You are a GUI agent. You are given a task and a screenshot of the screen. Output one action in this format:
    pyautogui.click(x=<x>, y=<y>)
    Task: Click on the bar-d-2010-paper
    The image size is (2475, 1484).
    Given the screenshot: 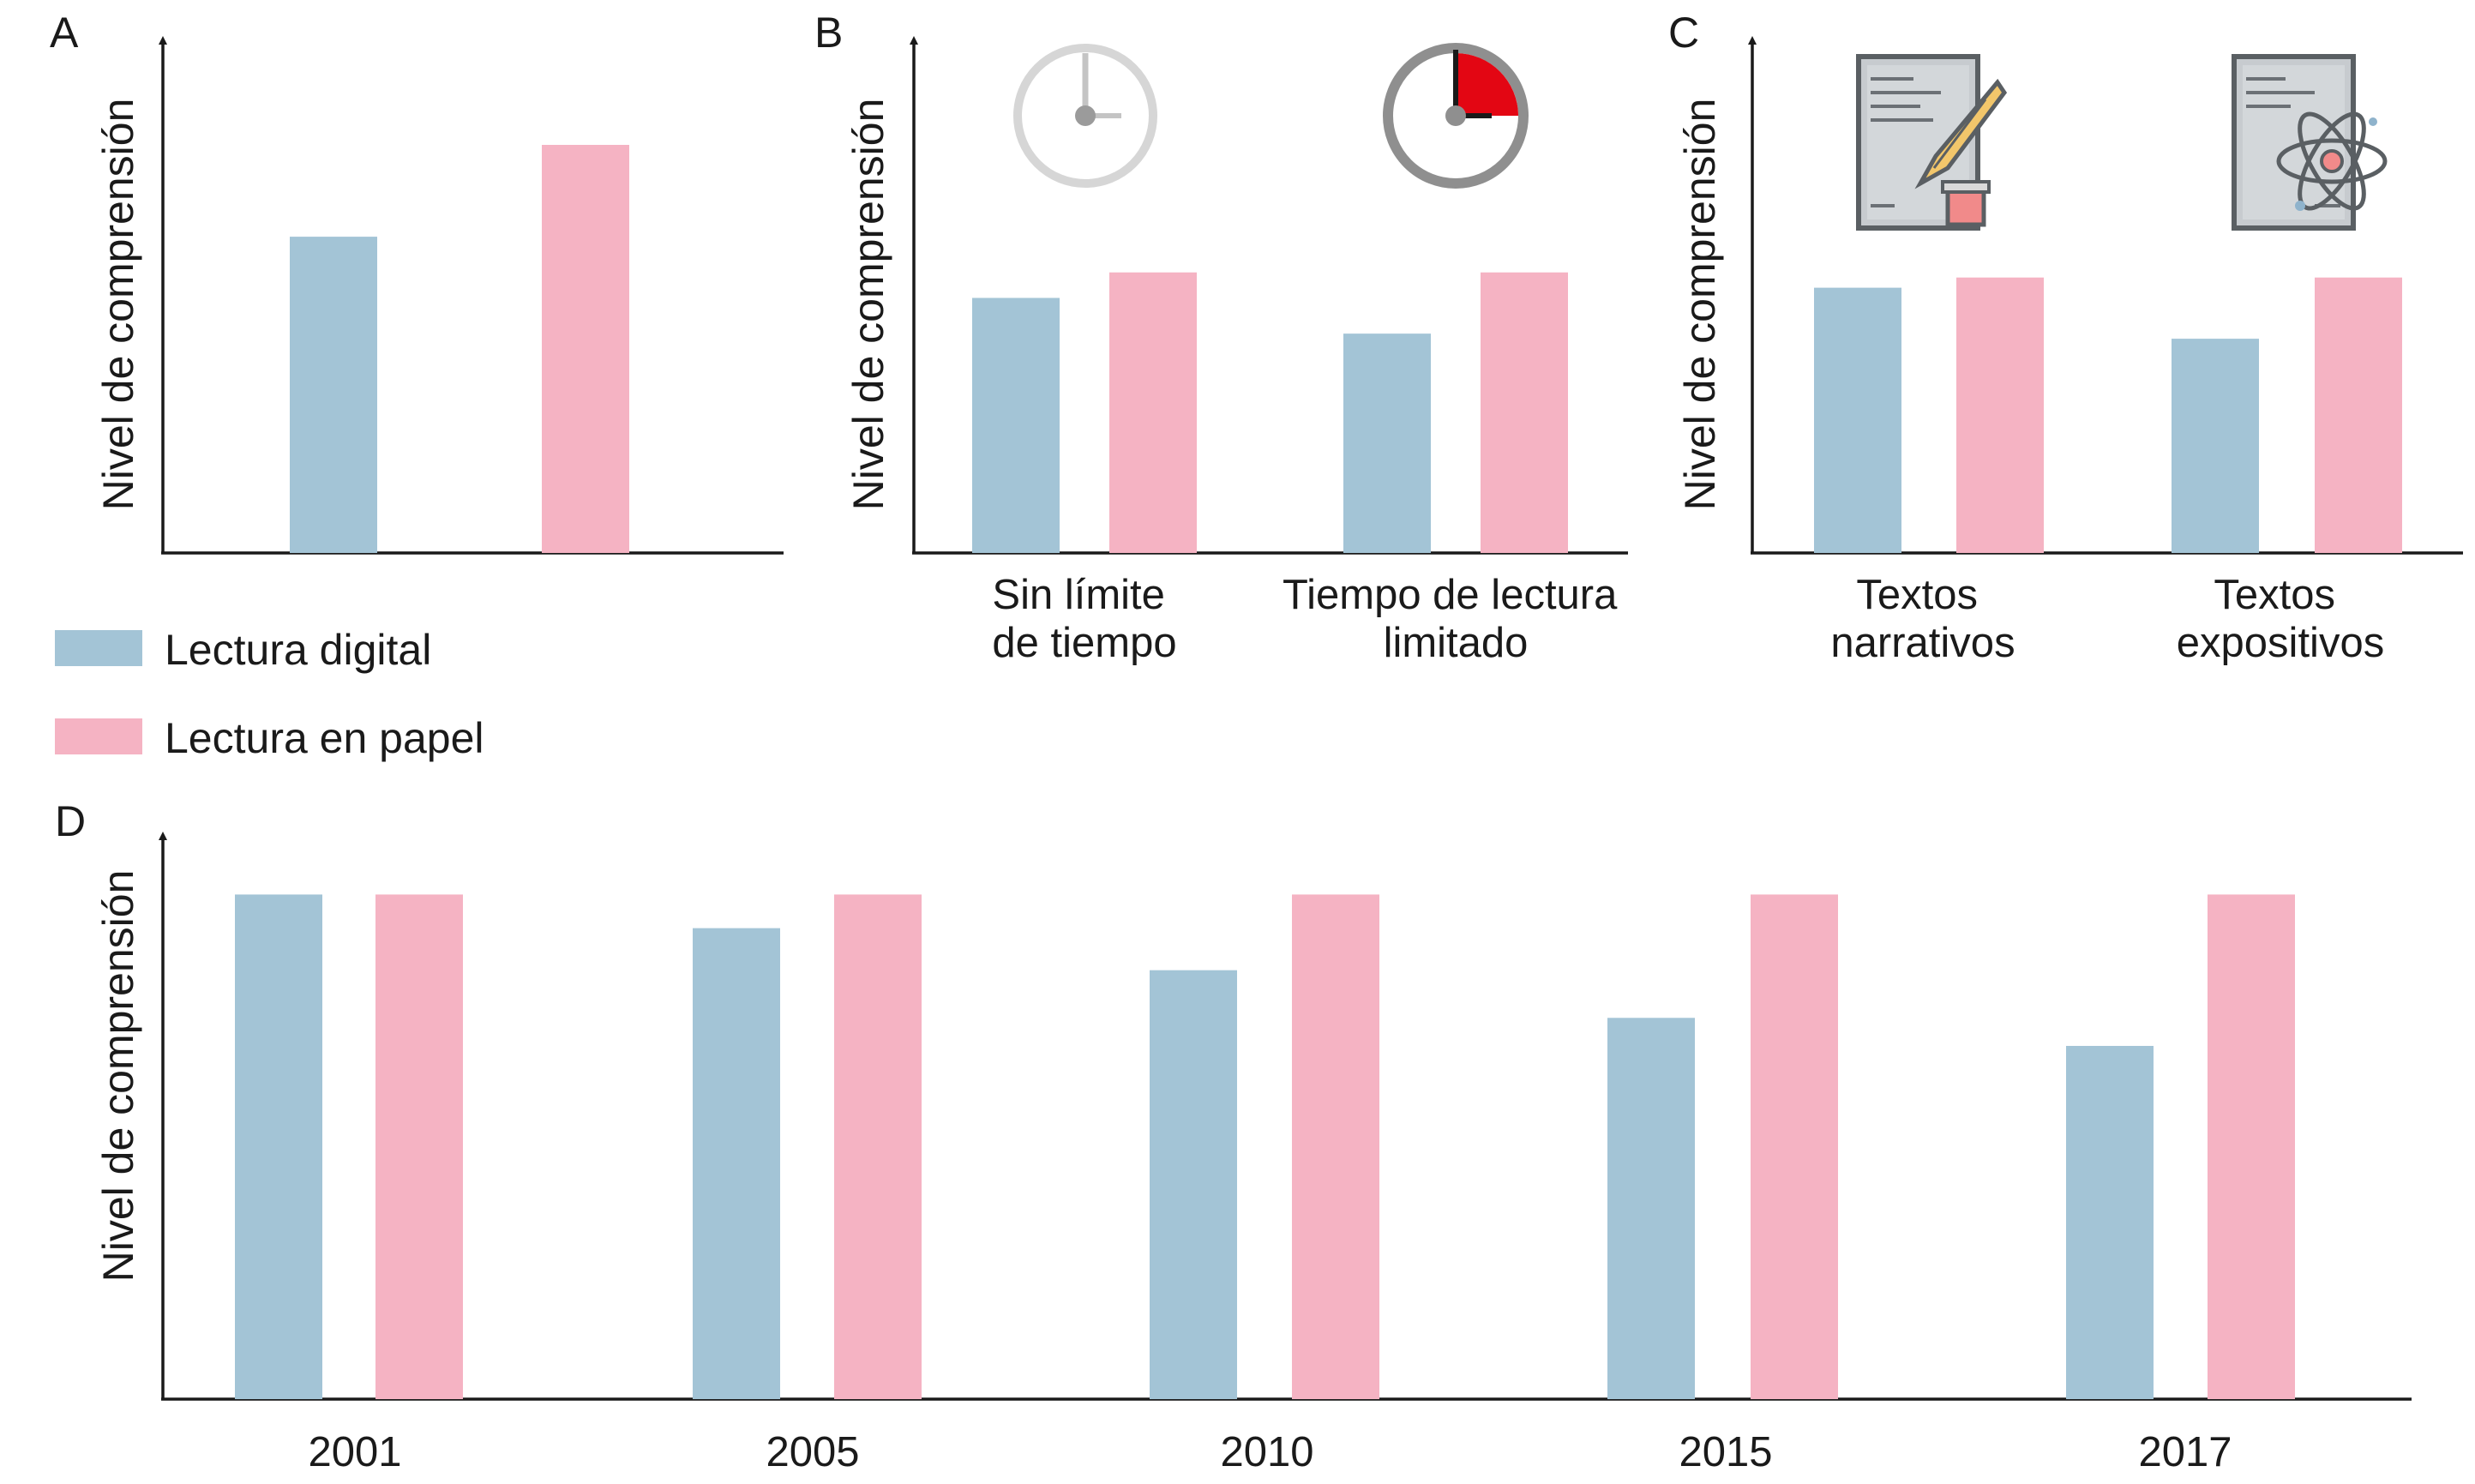 What is the action you would take?
    pyautogui.click(x=1335, y=1146)
    